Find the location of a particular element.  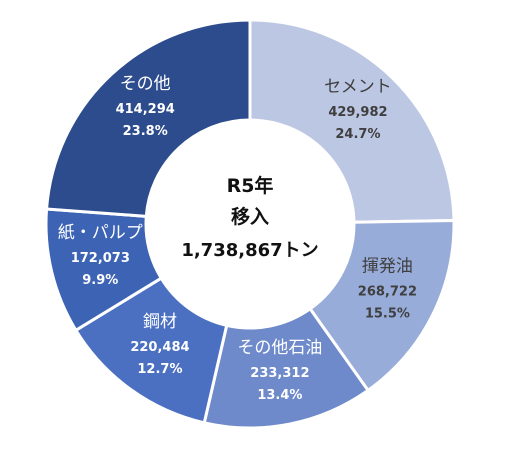

slice-value-label: 172,073 is located at coordinates (100, 258).